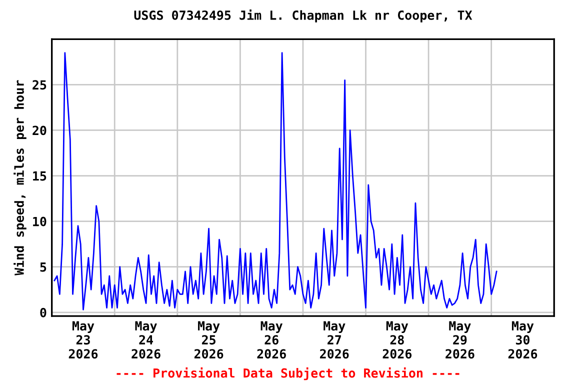 Image resolution: width=576 pixels, height=384 pixels. Describe the element at coordinates (83, 340) in the screenshot. I see `x-tick-label: May 23 2026` at that location.